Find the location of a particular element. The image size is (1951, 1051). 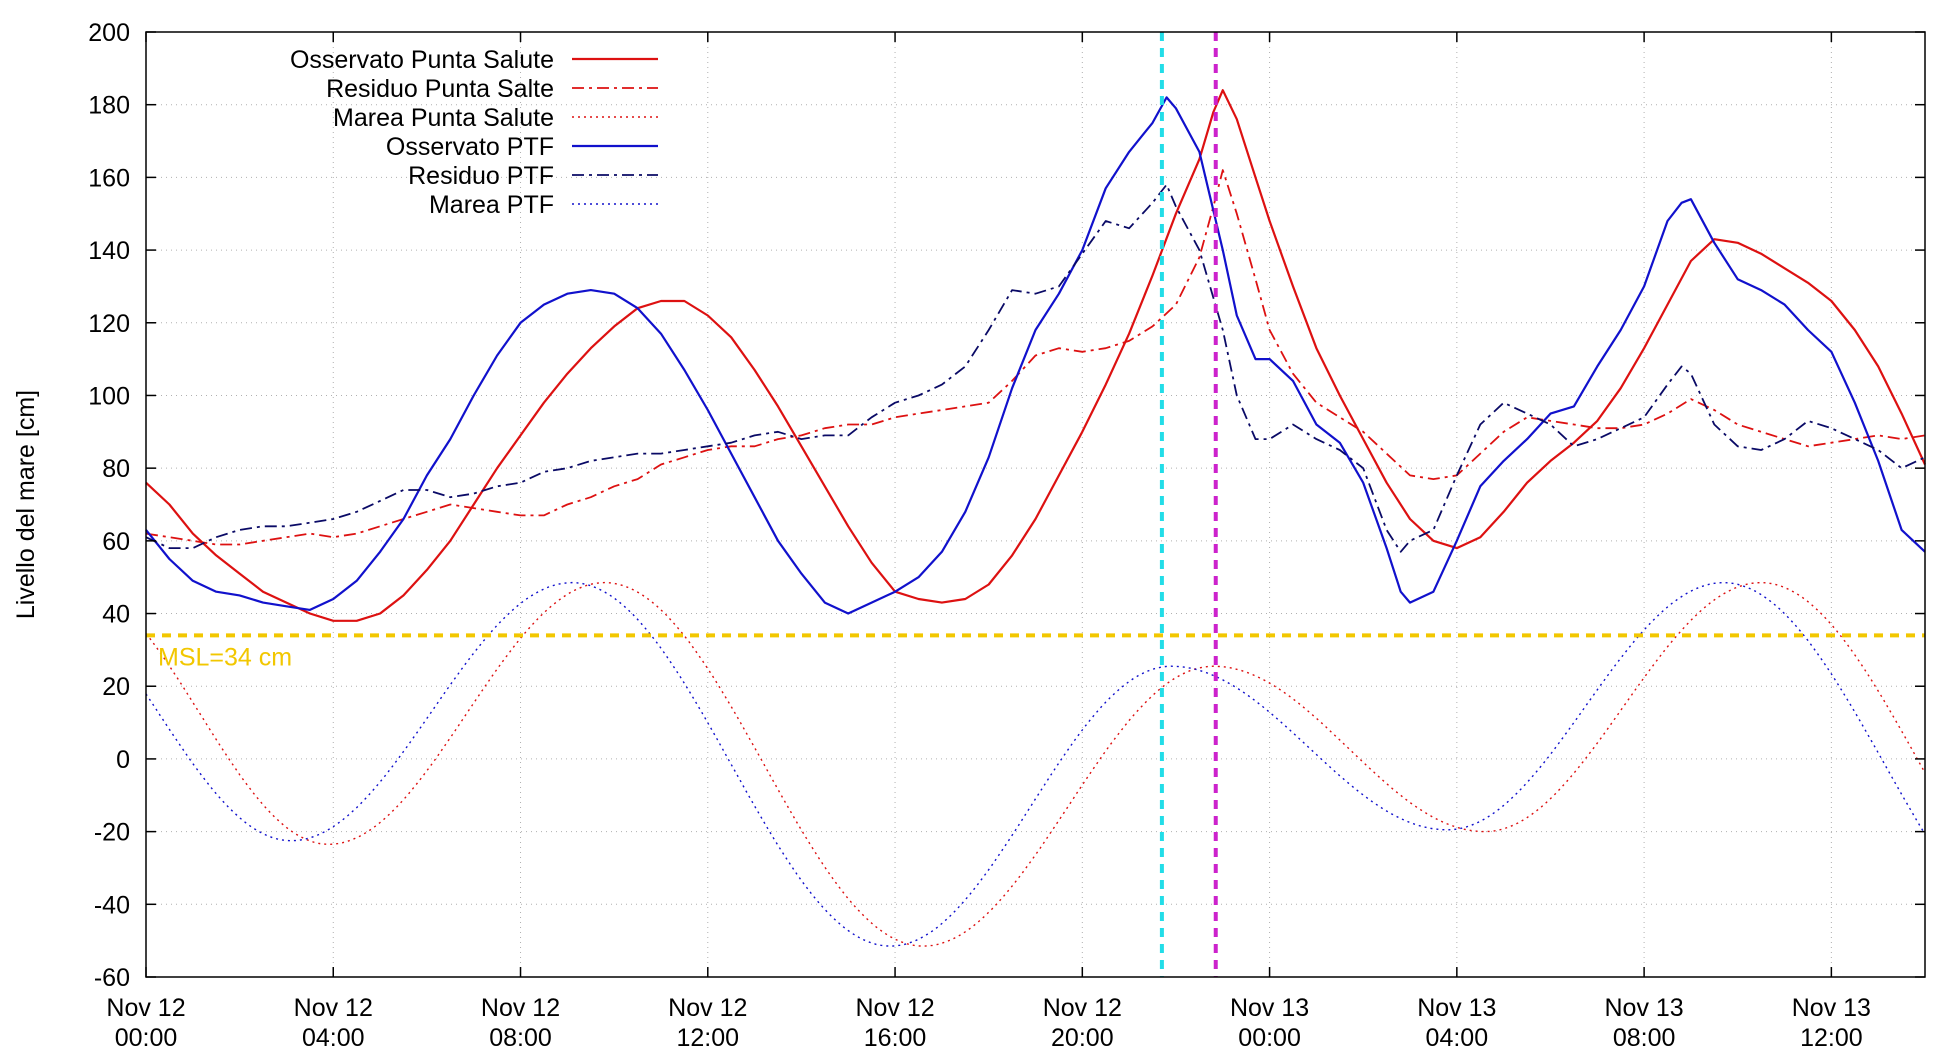

y-axis-title: Livello del mare [cm] is located at coordinates (26, 504).